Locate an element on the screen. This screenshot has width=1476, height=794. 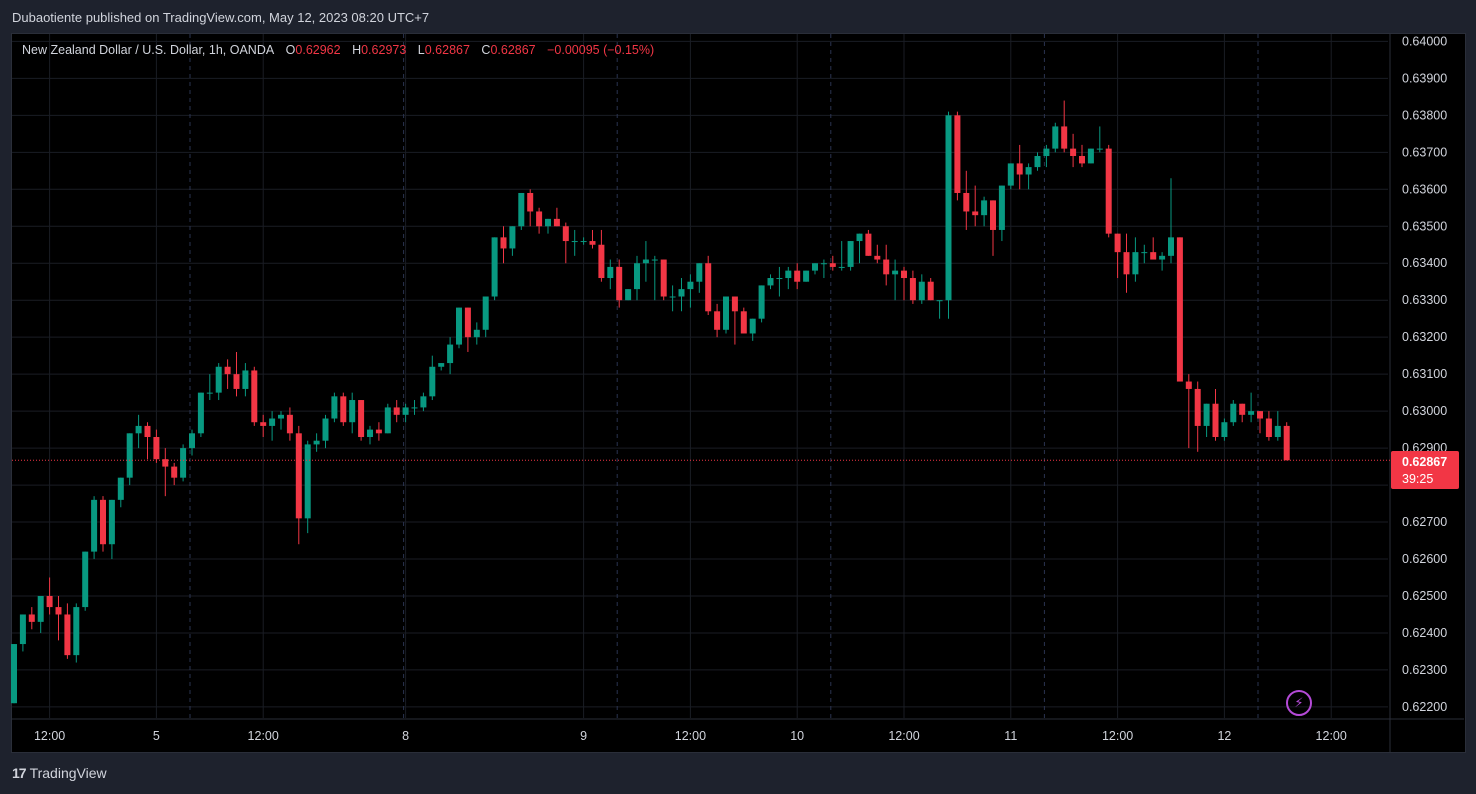
close-value: 0.62867 is located at coordinates (513, 50).